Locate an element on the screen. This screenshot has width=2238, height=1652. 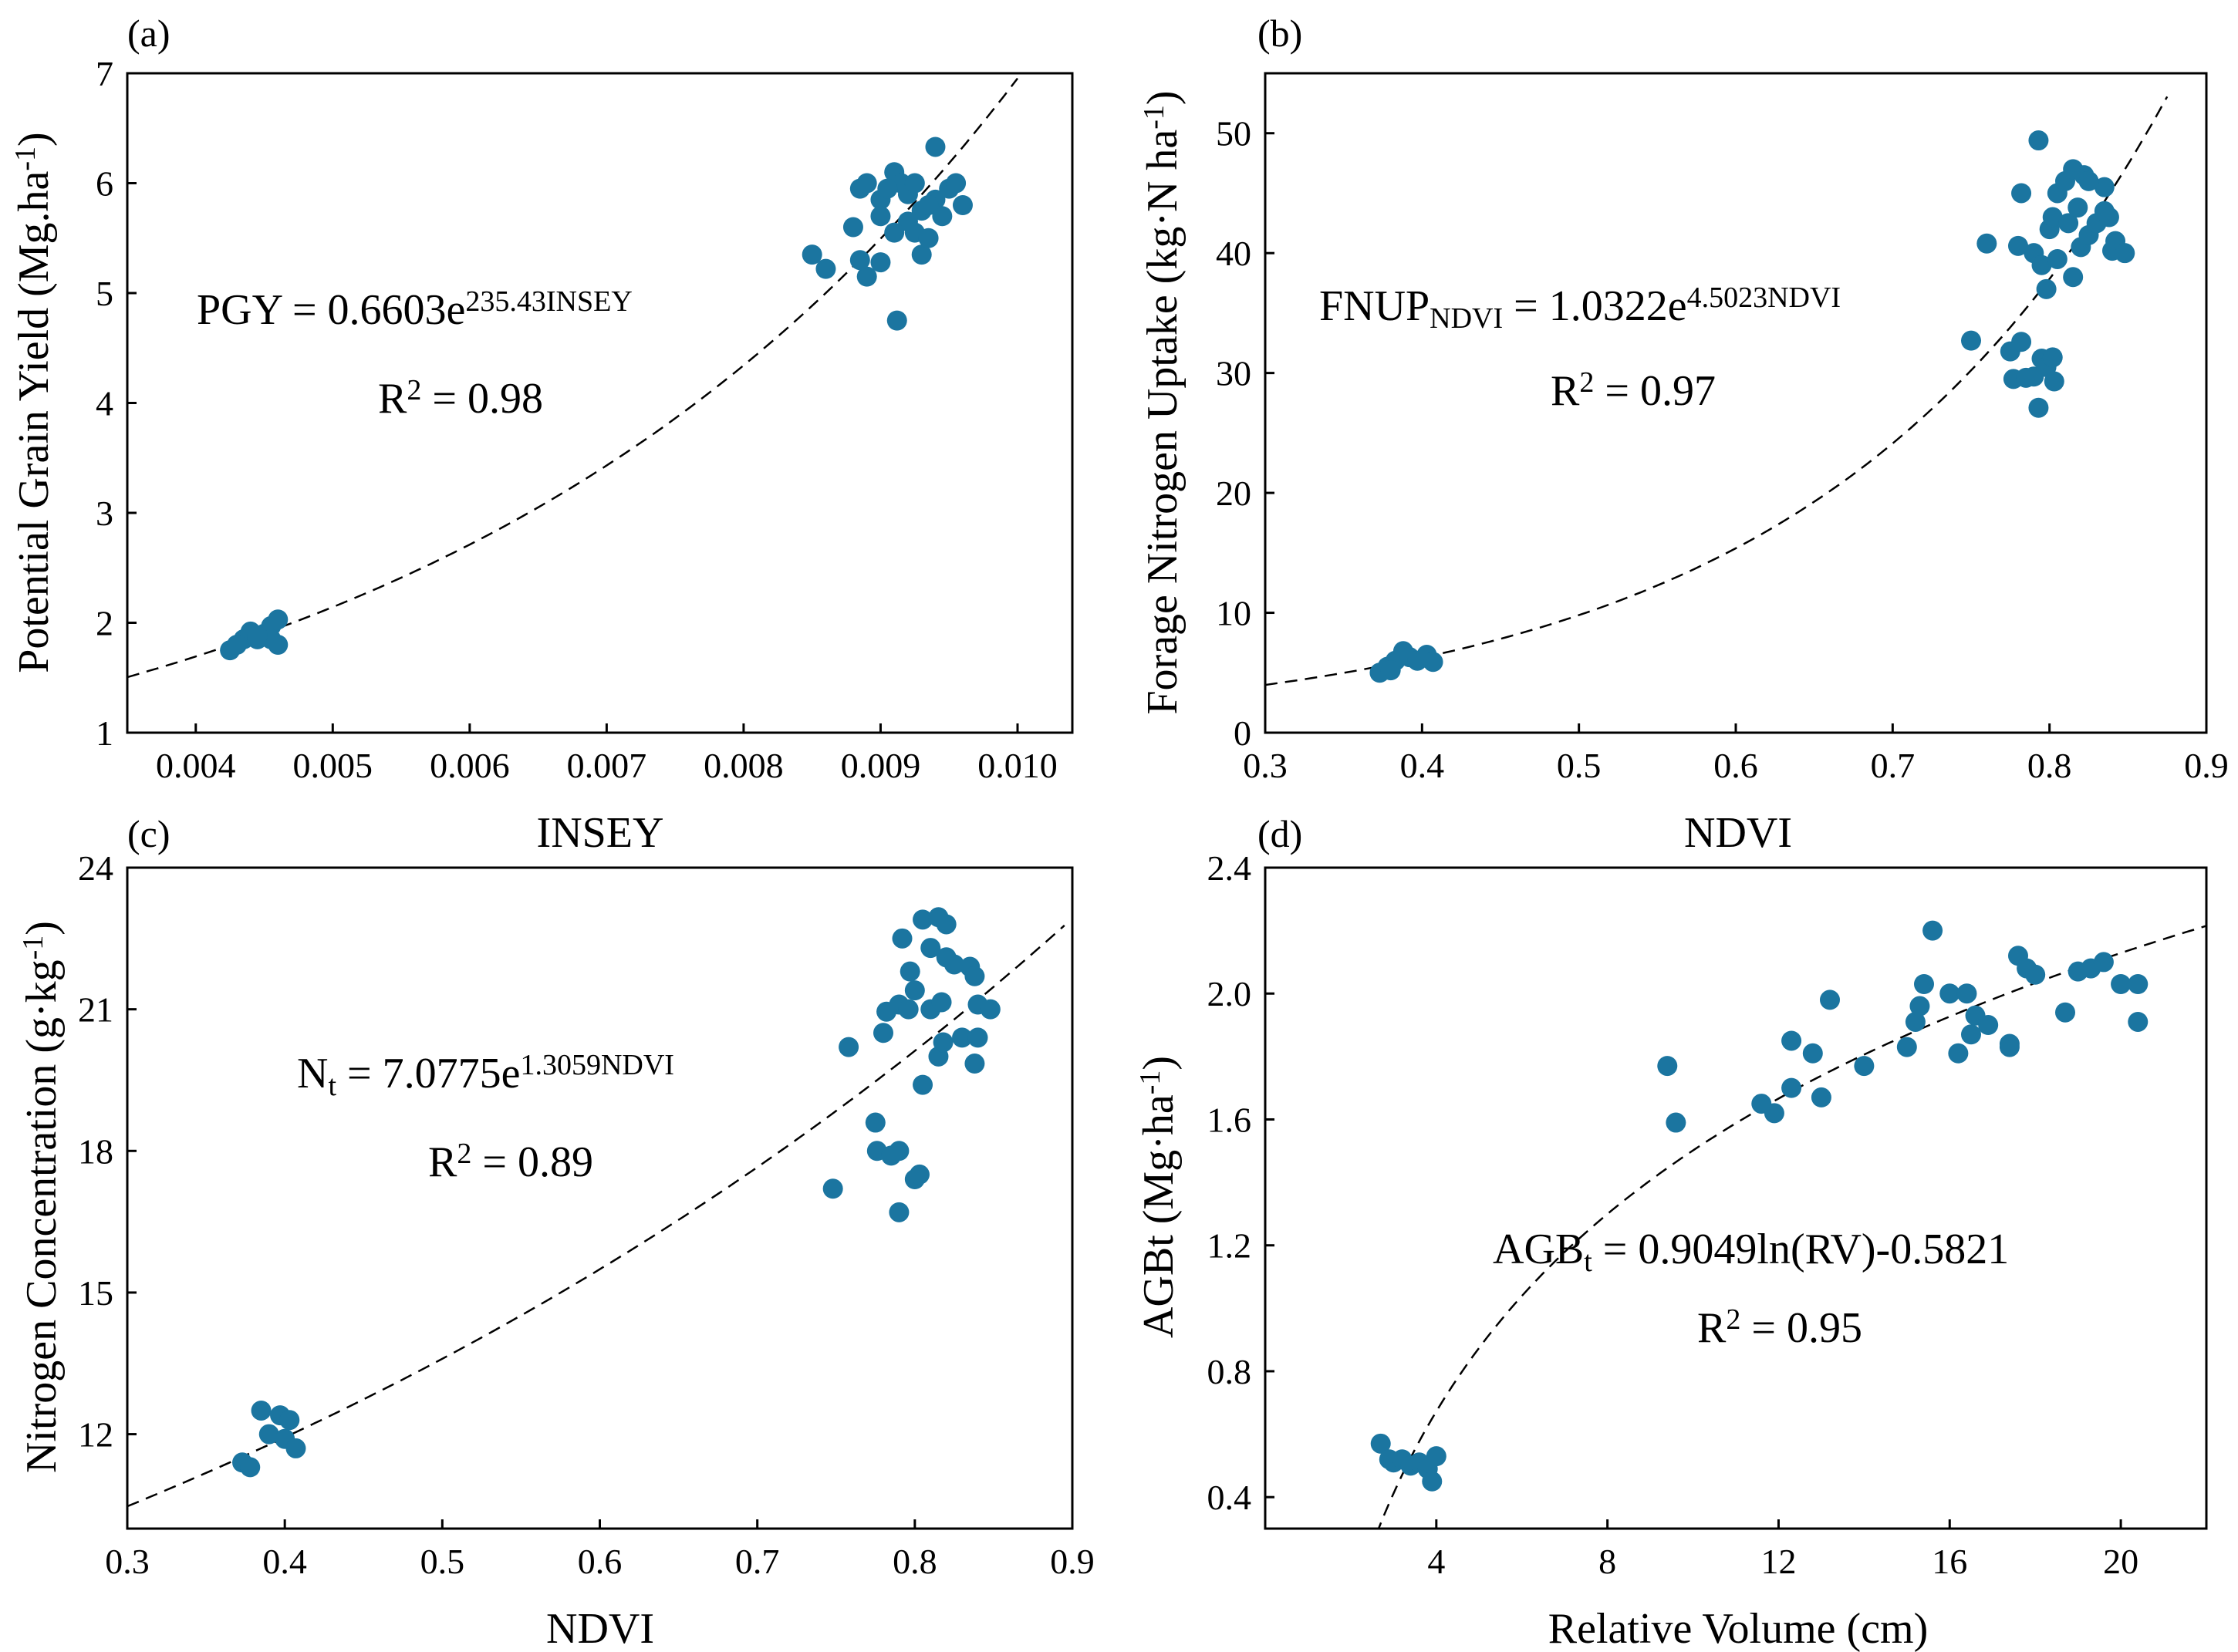
y-tick-label: 40 is located at coordinates (1233, 254).